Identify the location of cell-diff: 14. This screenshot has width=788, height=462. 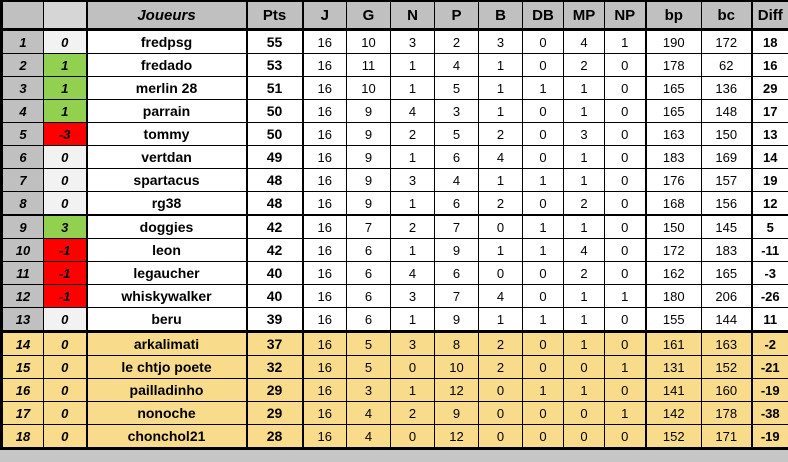
(769, 157).